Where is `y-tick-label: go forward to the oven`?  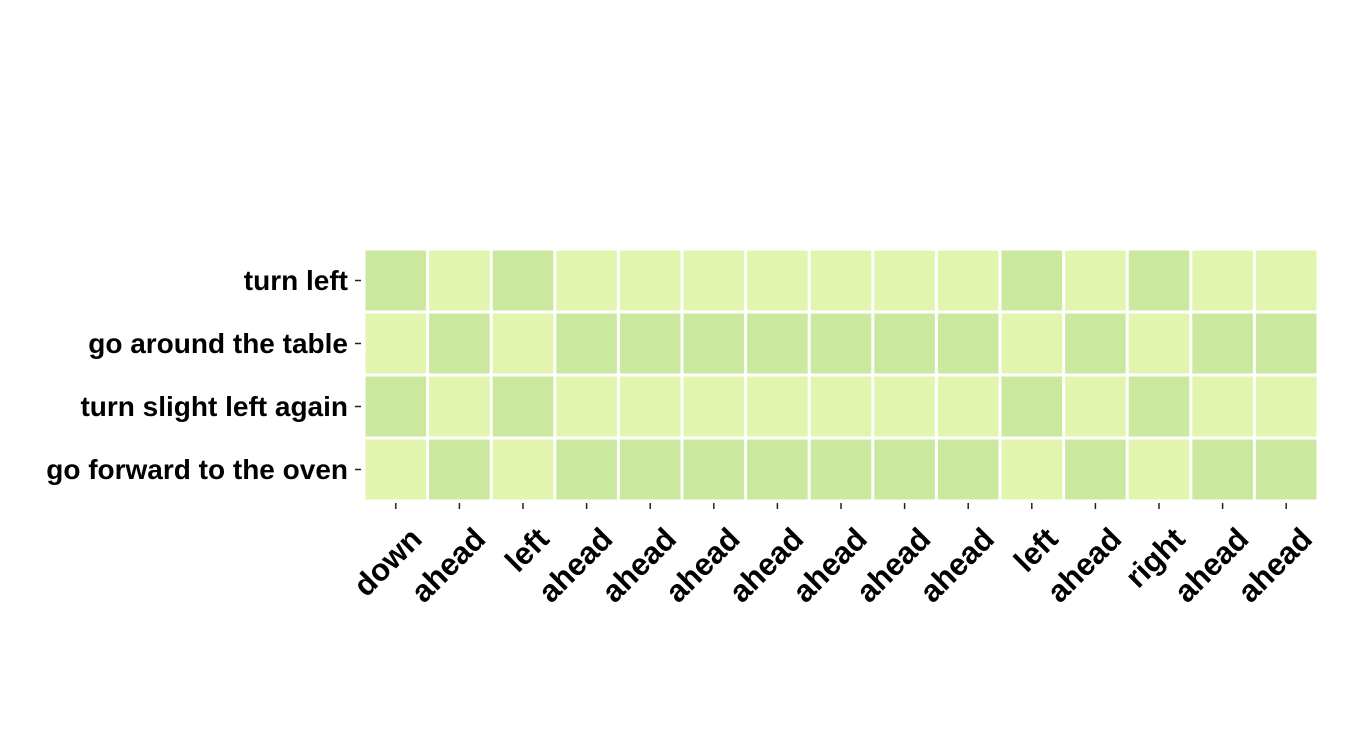 y-tick-label: go forward to the oven is located at coordinates (197, 469).